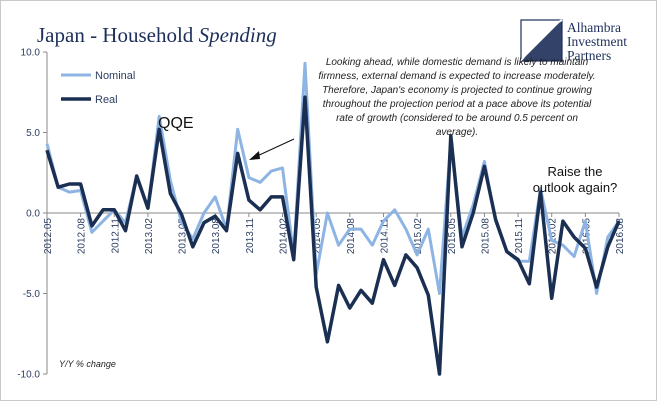  What do you see at coordinates (31, 53) in the screenshot?
I see `y-tick-label: 10.0` at bounding box center [31, 53].